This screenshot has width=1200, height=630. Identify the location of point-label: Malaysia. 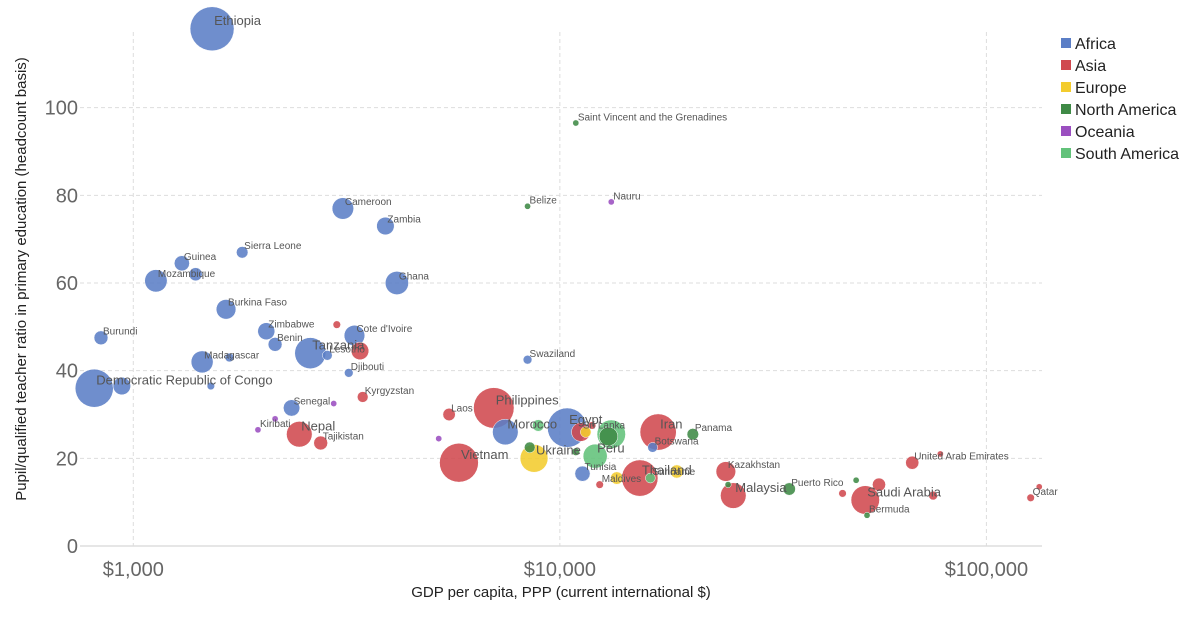
(761, 487).